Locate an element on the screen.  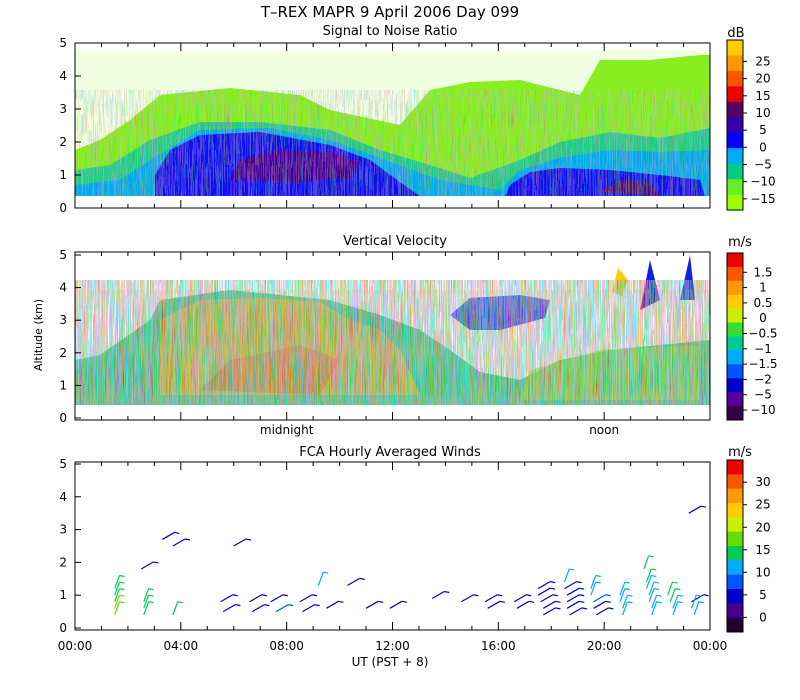
velocity-panel-title: Vertical Velocity is located at coordinates (395, 241).